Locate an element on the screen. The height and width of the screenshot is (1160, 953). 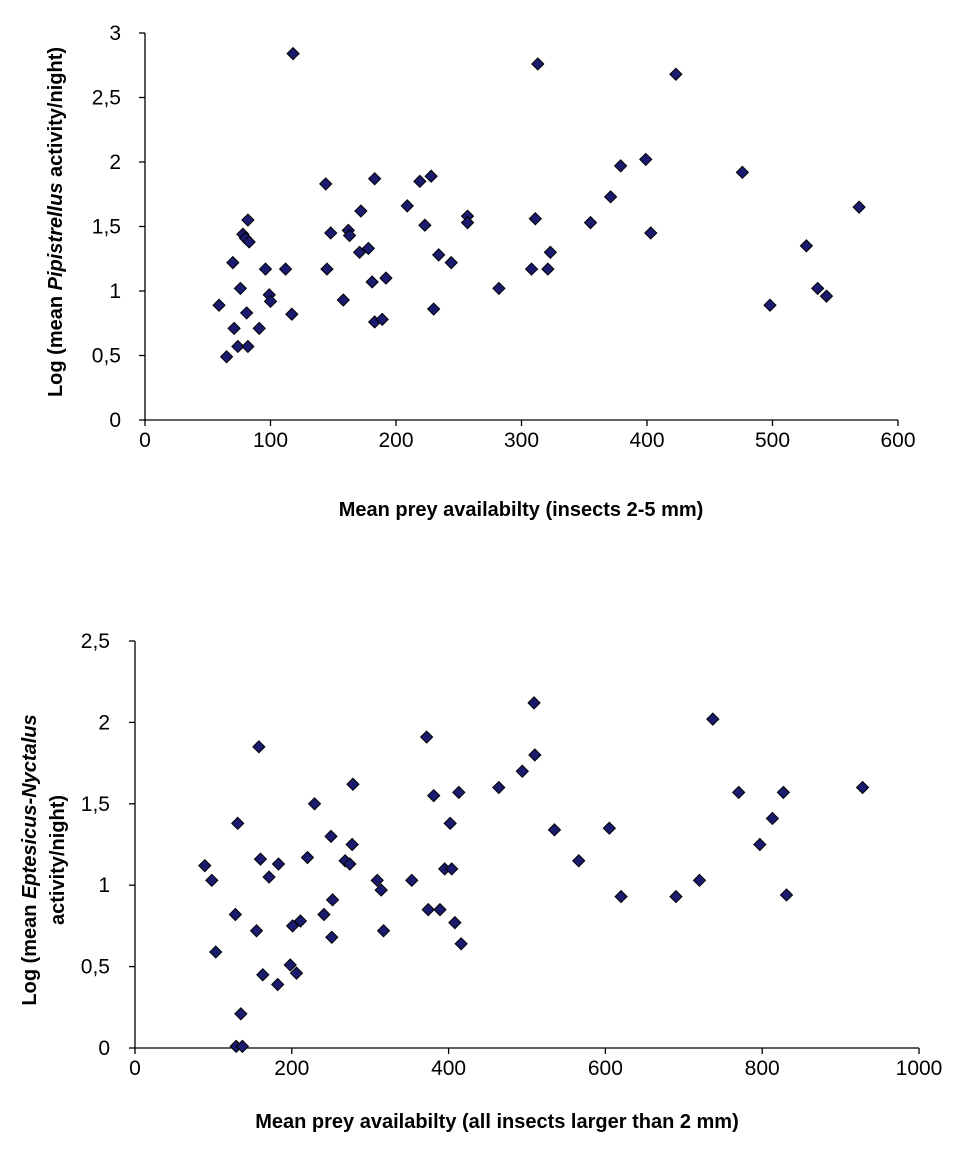
x-tick-label: 200 is located at coordinates (395, 440).